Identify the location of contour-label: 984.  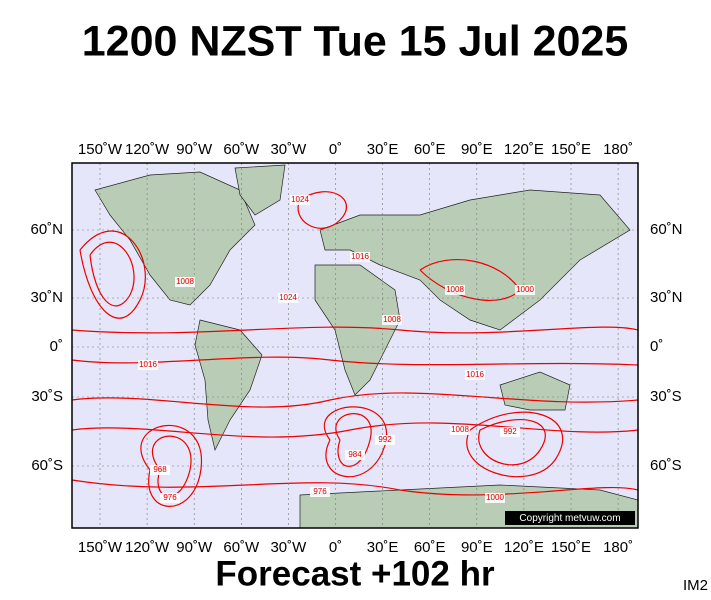
(355, 454).